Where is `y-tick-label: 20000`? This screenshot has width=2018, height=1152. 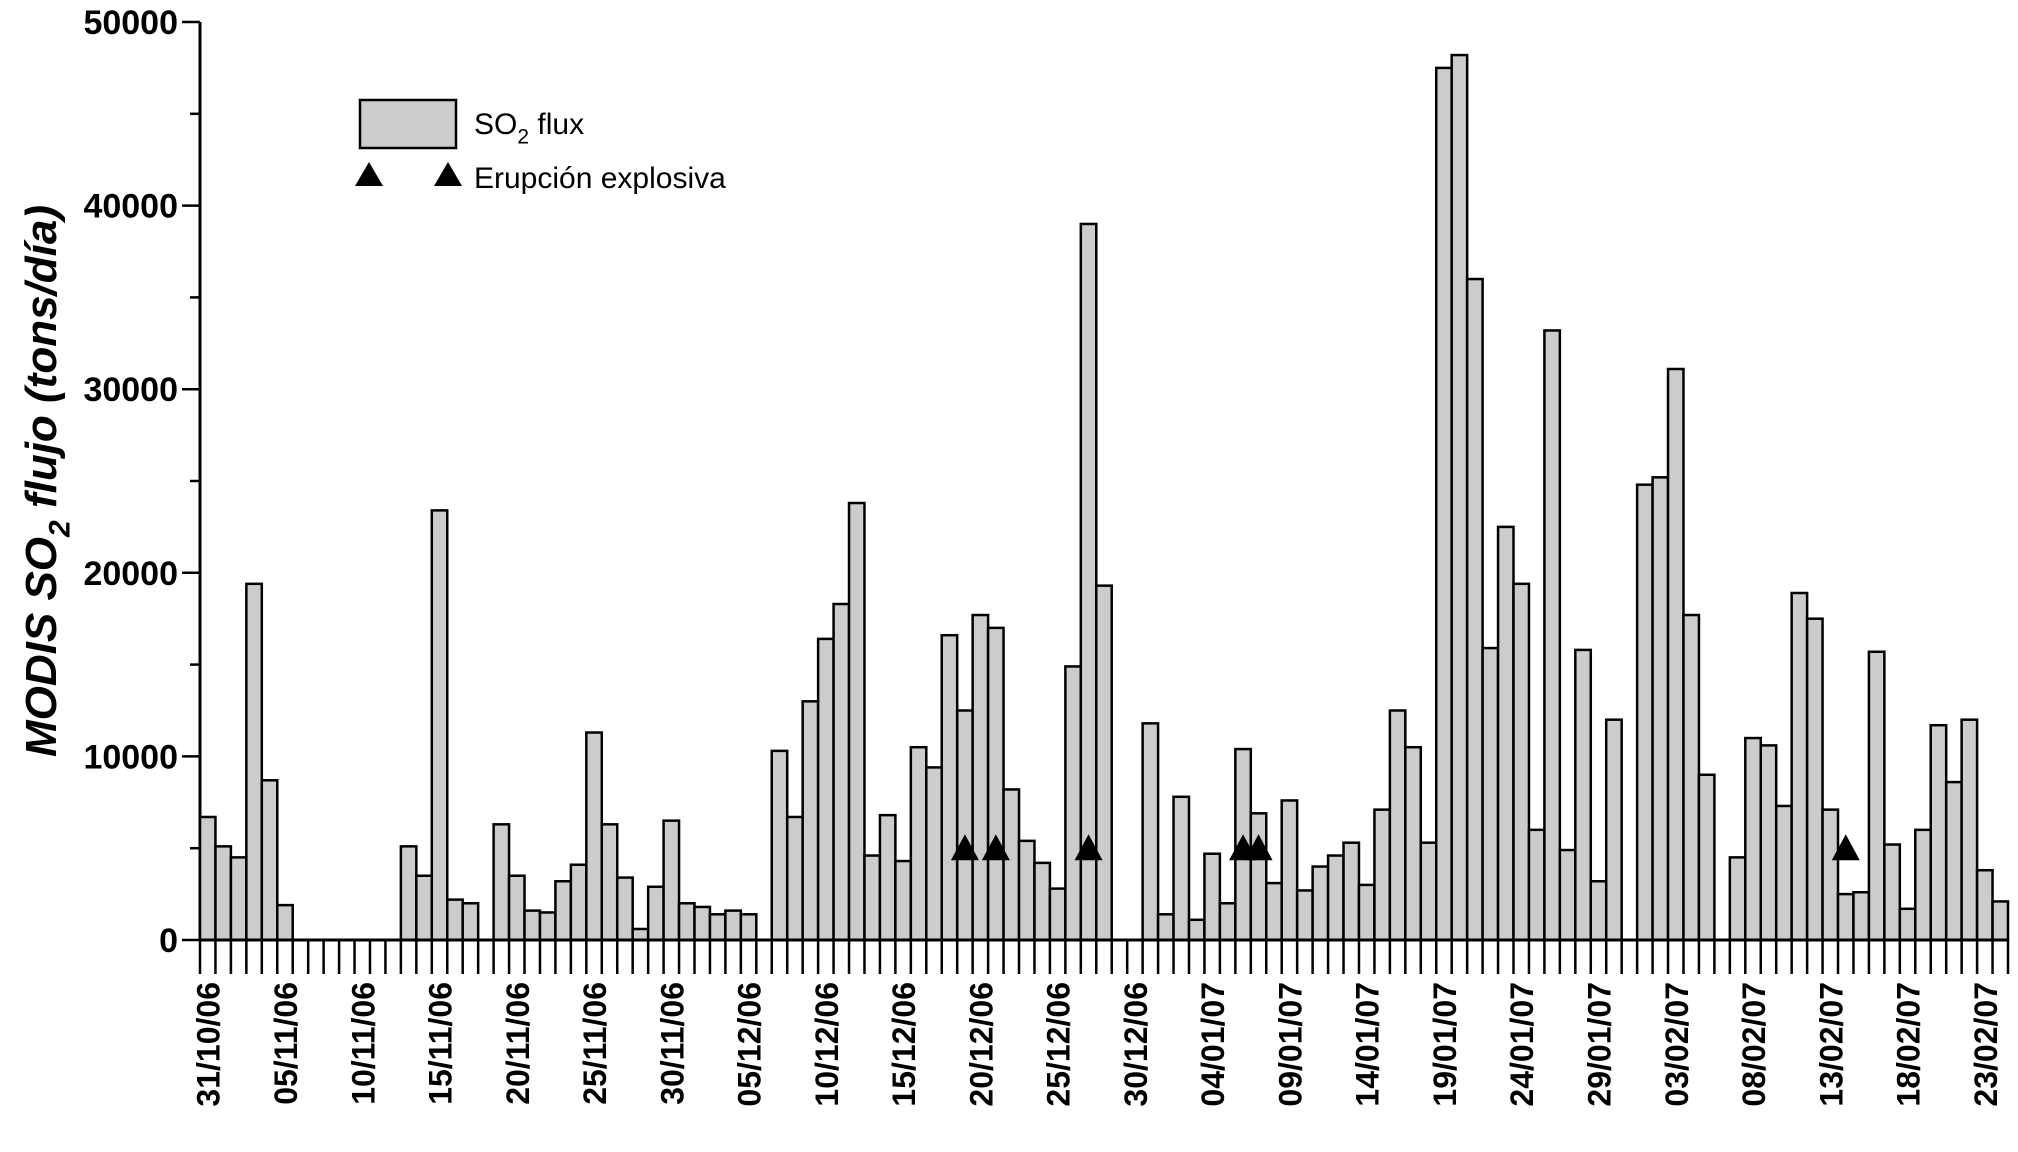
y-tick-label: 20000 is located at coordinates (130, 574).